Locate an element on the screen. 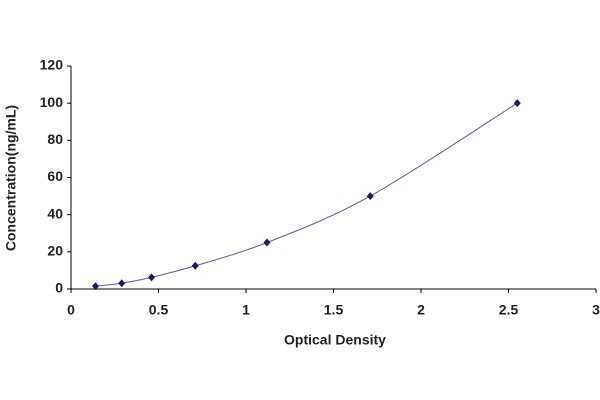 The height and width of the screenshot is (400, 600). y-tick-label: 100 is located at coordinates (52, 102).